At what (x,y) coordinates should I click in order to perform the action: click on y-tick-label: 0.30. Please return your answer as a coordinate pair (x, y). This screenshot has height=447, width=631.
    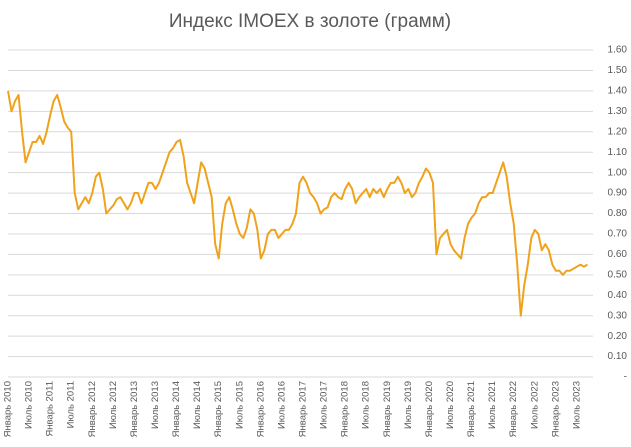
    Looking at the image, I should click on (618, 315).